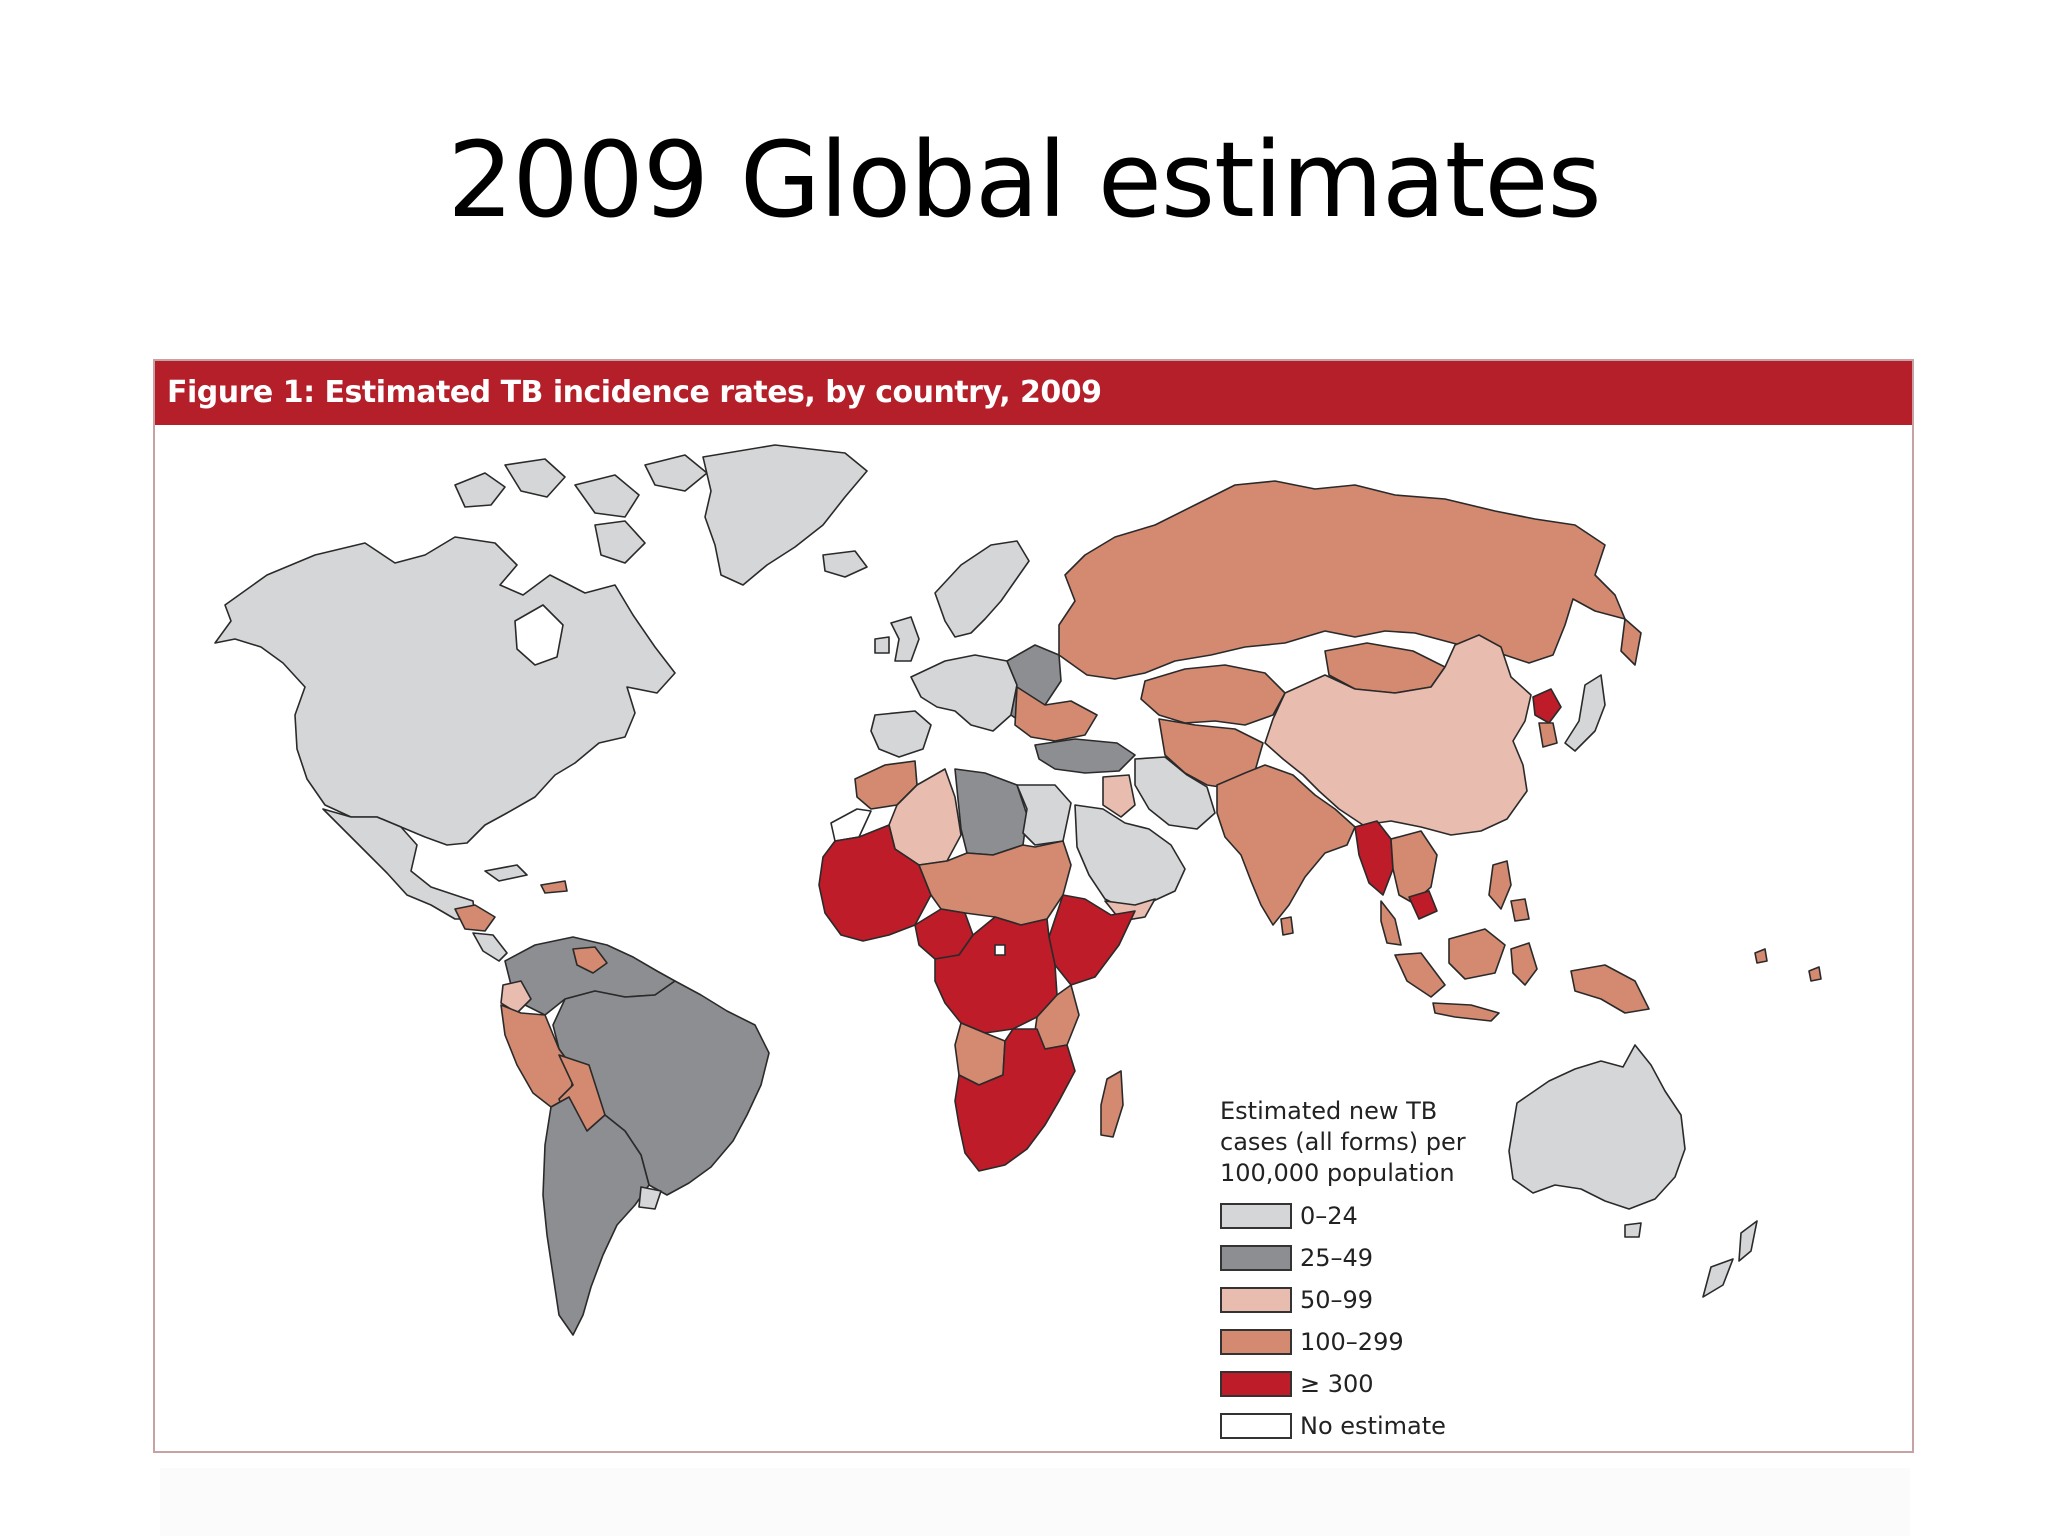 The image size is (2048, 1536). I want to click on legend-label: No estimate, so click(1373, 1426).